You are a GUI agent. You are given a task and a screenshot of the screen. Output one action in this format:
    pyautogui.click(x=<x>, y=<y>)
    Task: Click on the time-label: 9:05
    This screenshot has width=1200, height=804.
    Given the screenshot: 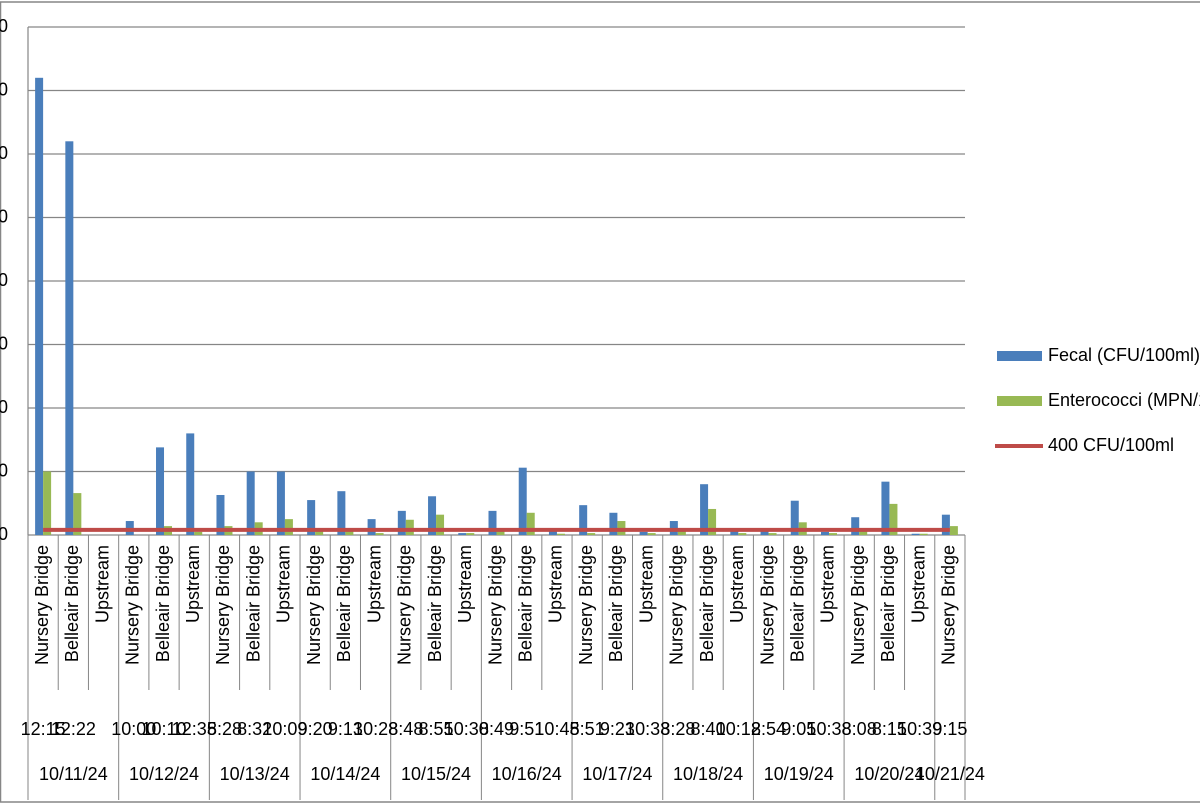 What is the action you would take?
    pyautogui.click(x=798, y=729)
    